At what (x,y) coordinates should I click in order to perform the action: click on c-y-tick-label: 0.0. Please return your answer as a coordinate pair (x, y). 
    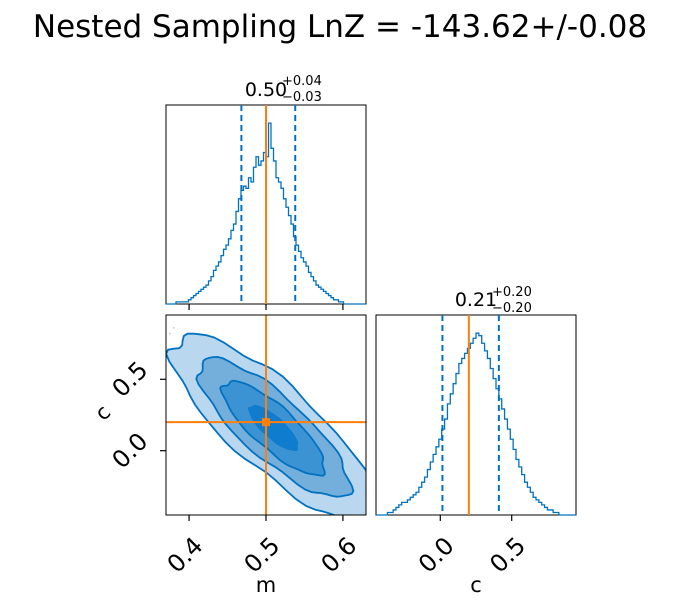
    Looking at the image, I should click on (130, 450).